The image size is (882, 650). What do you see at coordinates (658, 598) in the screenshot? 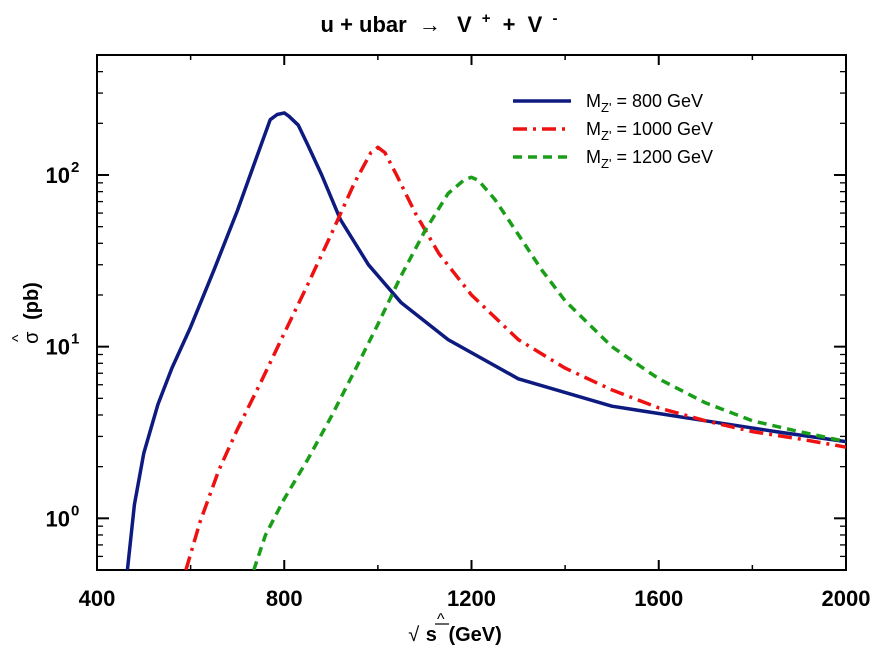
I see `x-tick-label: 1600` at bounding box center [658, 598].